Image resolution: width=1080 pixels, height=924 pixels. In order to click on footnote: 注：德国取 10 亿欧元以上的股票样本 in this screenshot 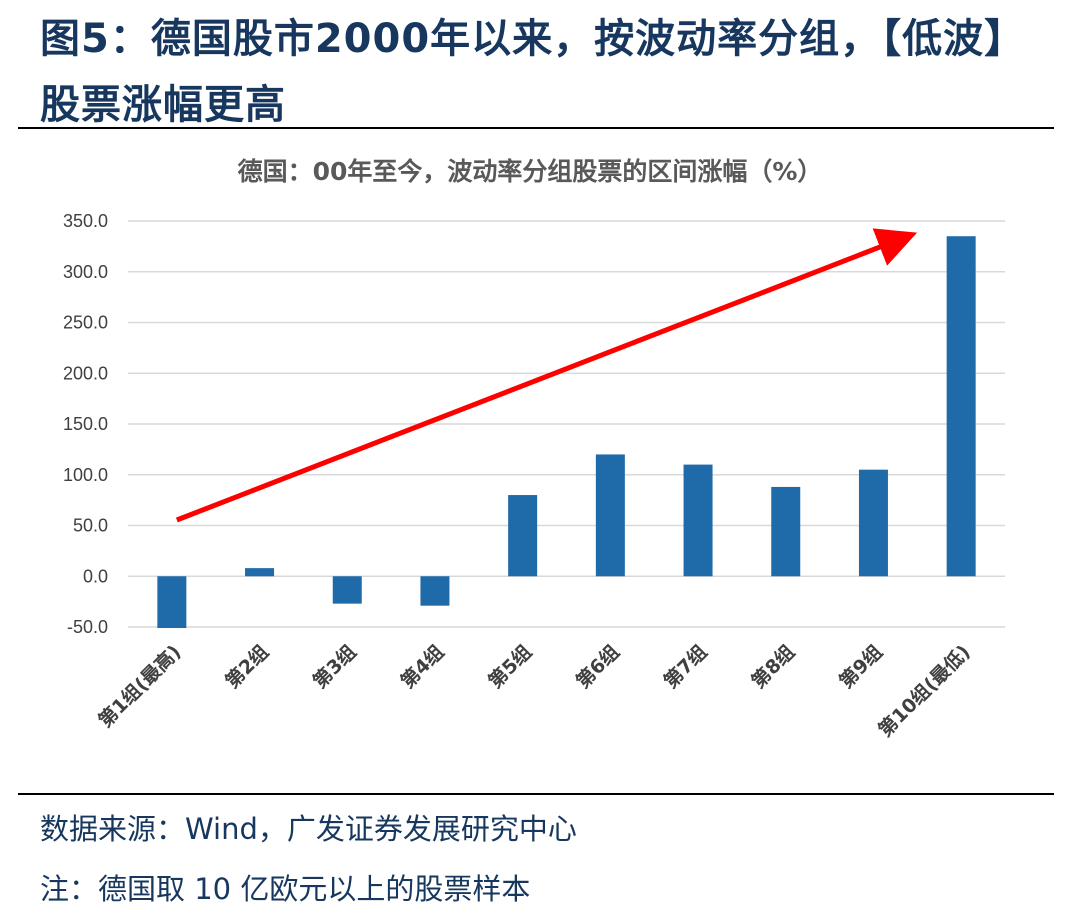, I will do `click(285, 889)`.